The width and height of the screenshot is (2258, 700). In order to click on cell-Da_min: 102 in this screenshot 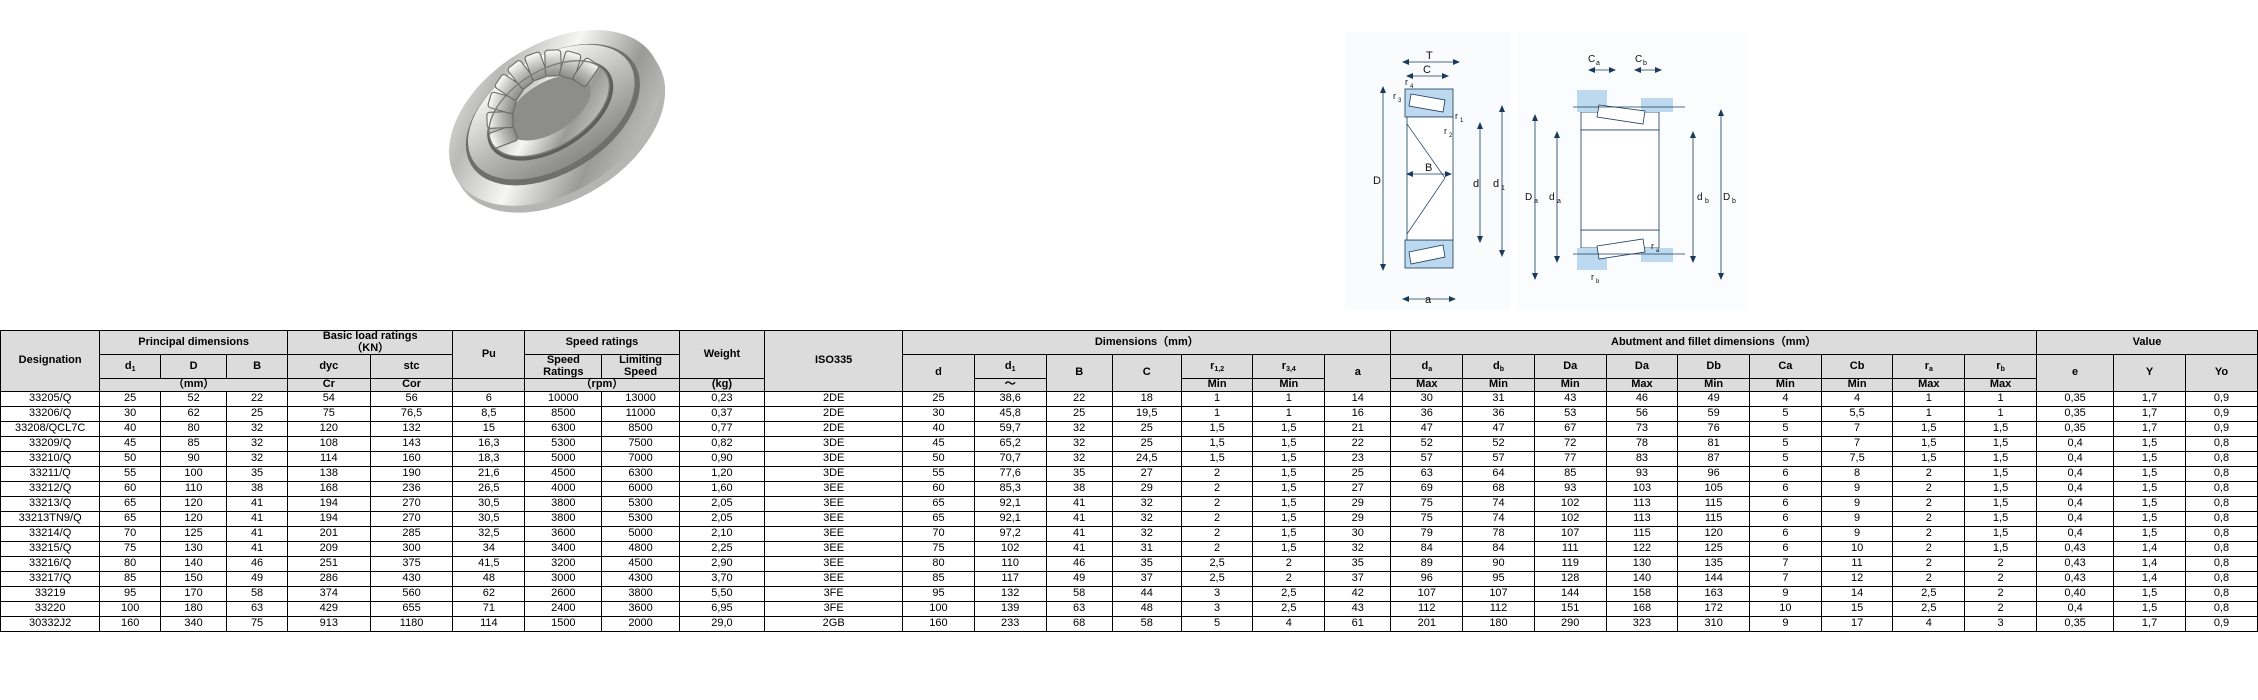, I will do `click(1570, 503)`.